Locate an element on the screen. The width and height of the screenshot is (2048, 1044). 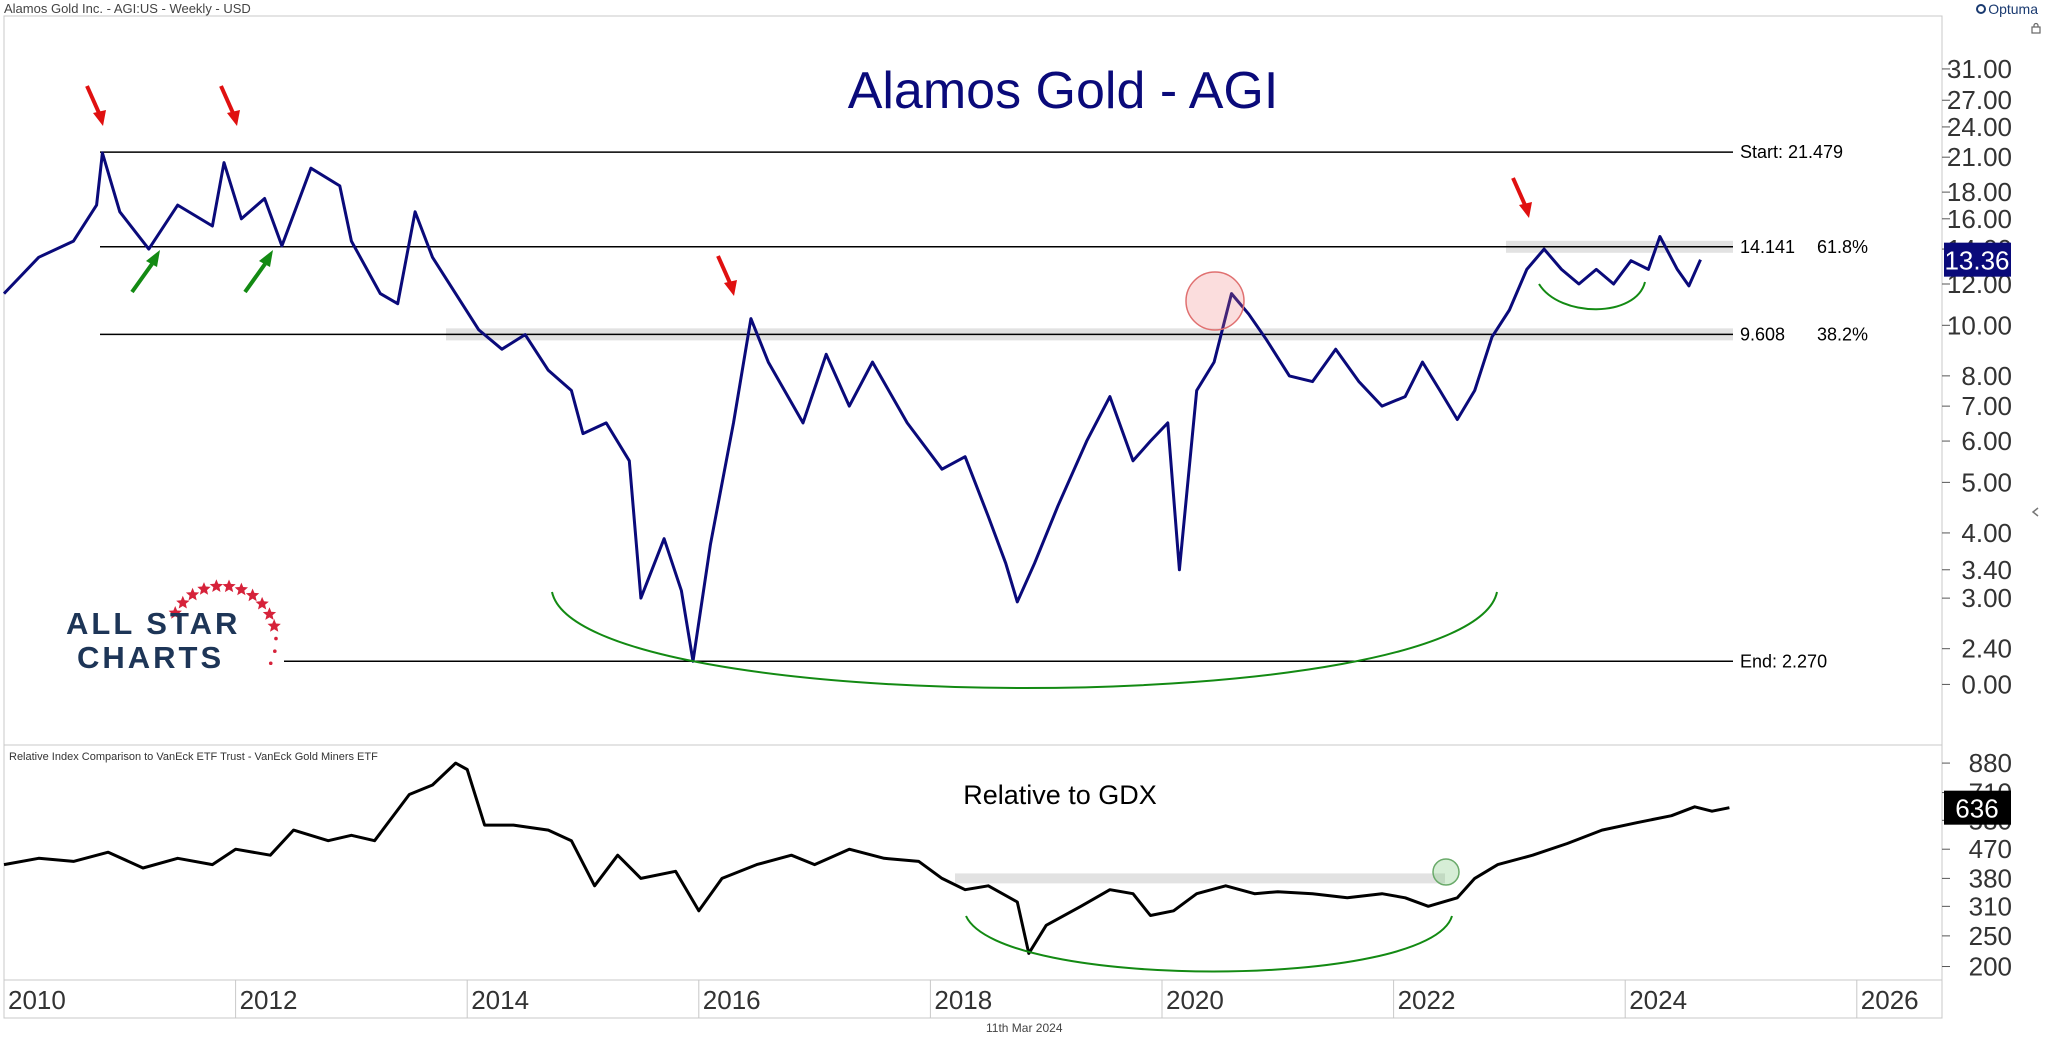
lock-icon is located at coordinates (2036, 28).